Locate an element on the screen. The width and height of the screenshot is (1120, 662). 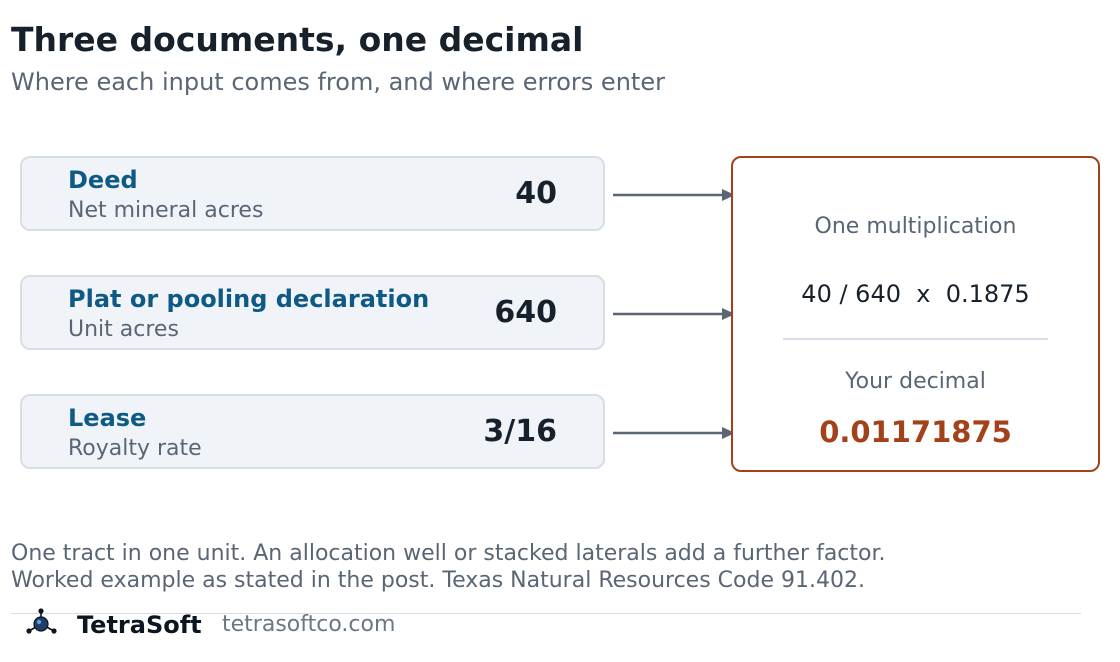
decimal-label: Your decimal is located at coordinates (915, 381).